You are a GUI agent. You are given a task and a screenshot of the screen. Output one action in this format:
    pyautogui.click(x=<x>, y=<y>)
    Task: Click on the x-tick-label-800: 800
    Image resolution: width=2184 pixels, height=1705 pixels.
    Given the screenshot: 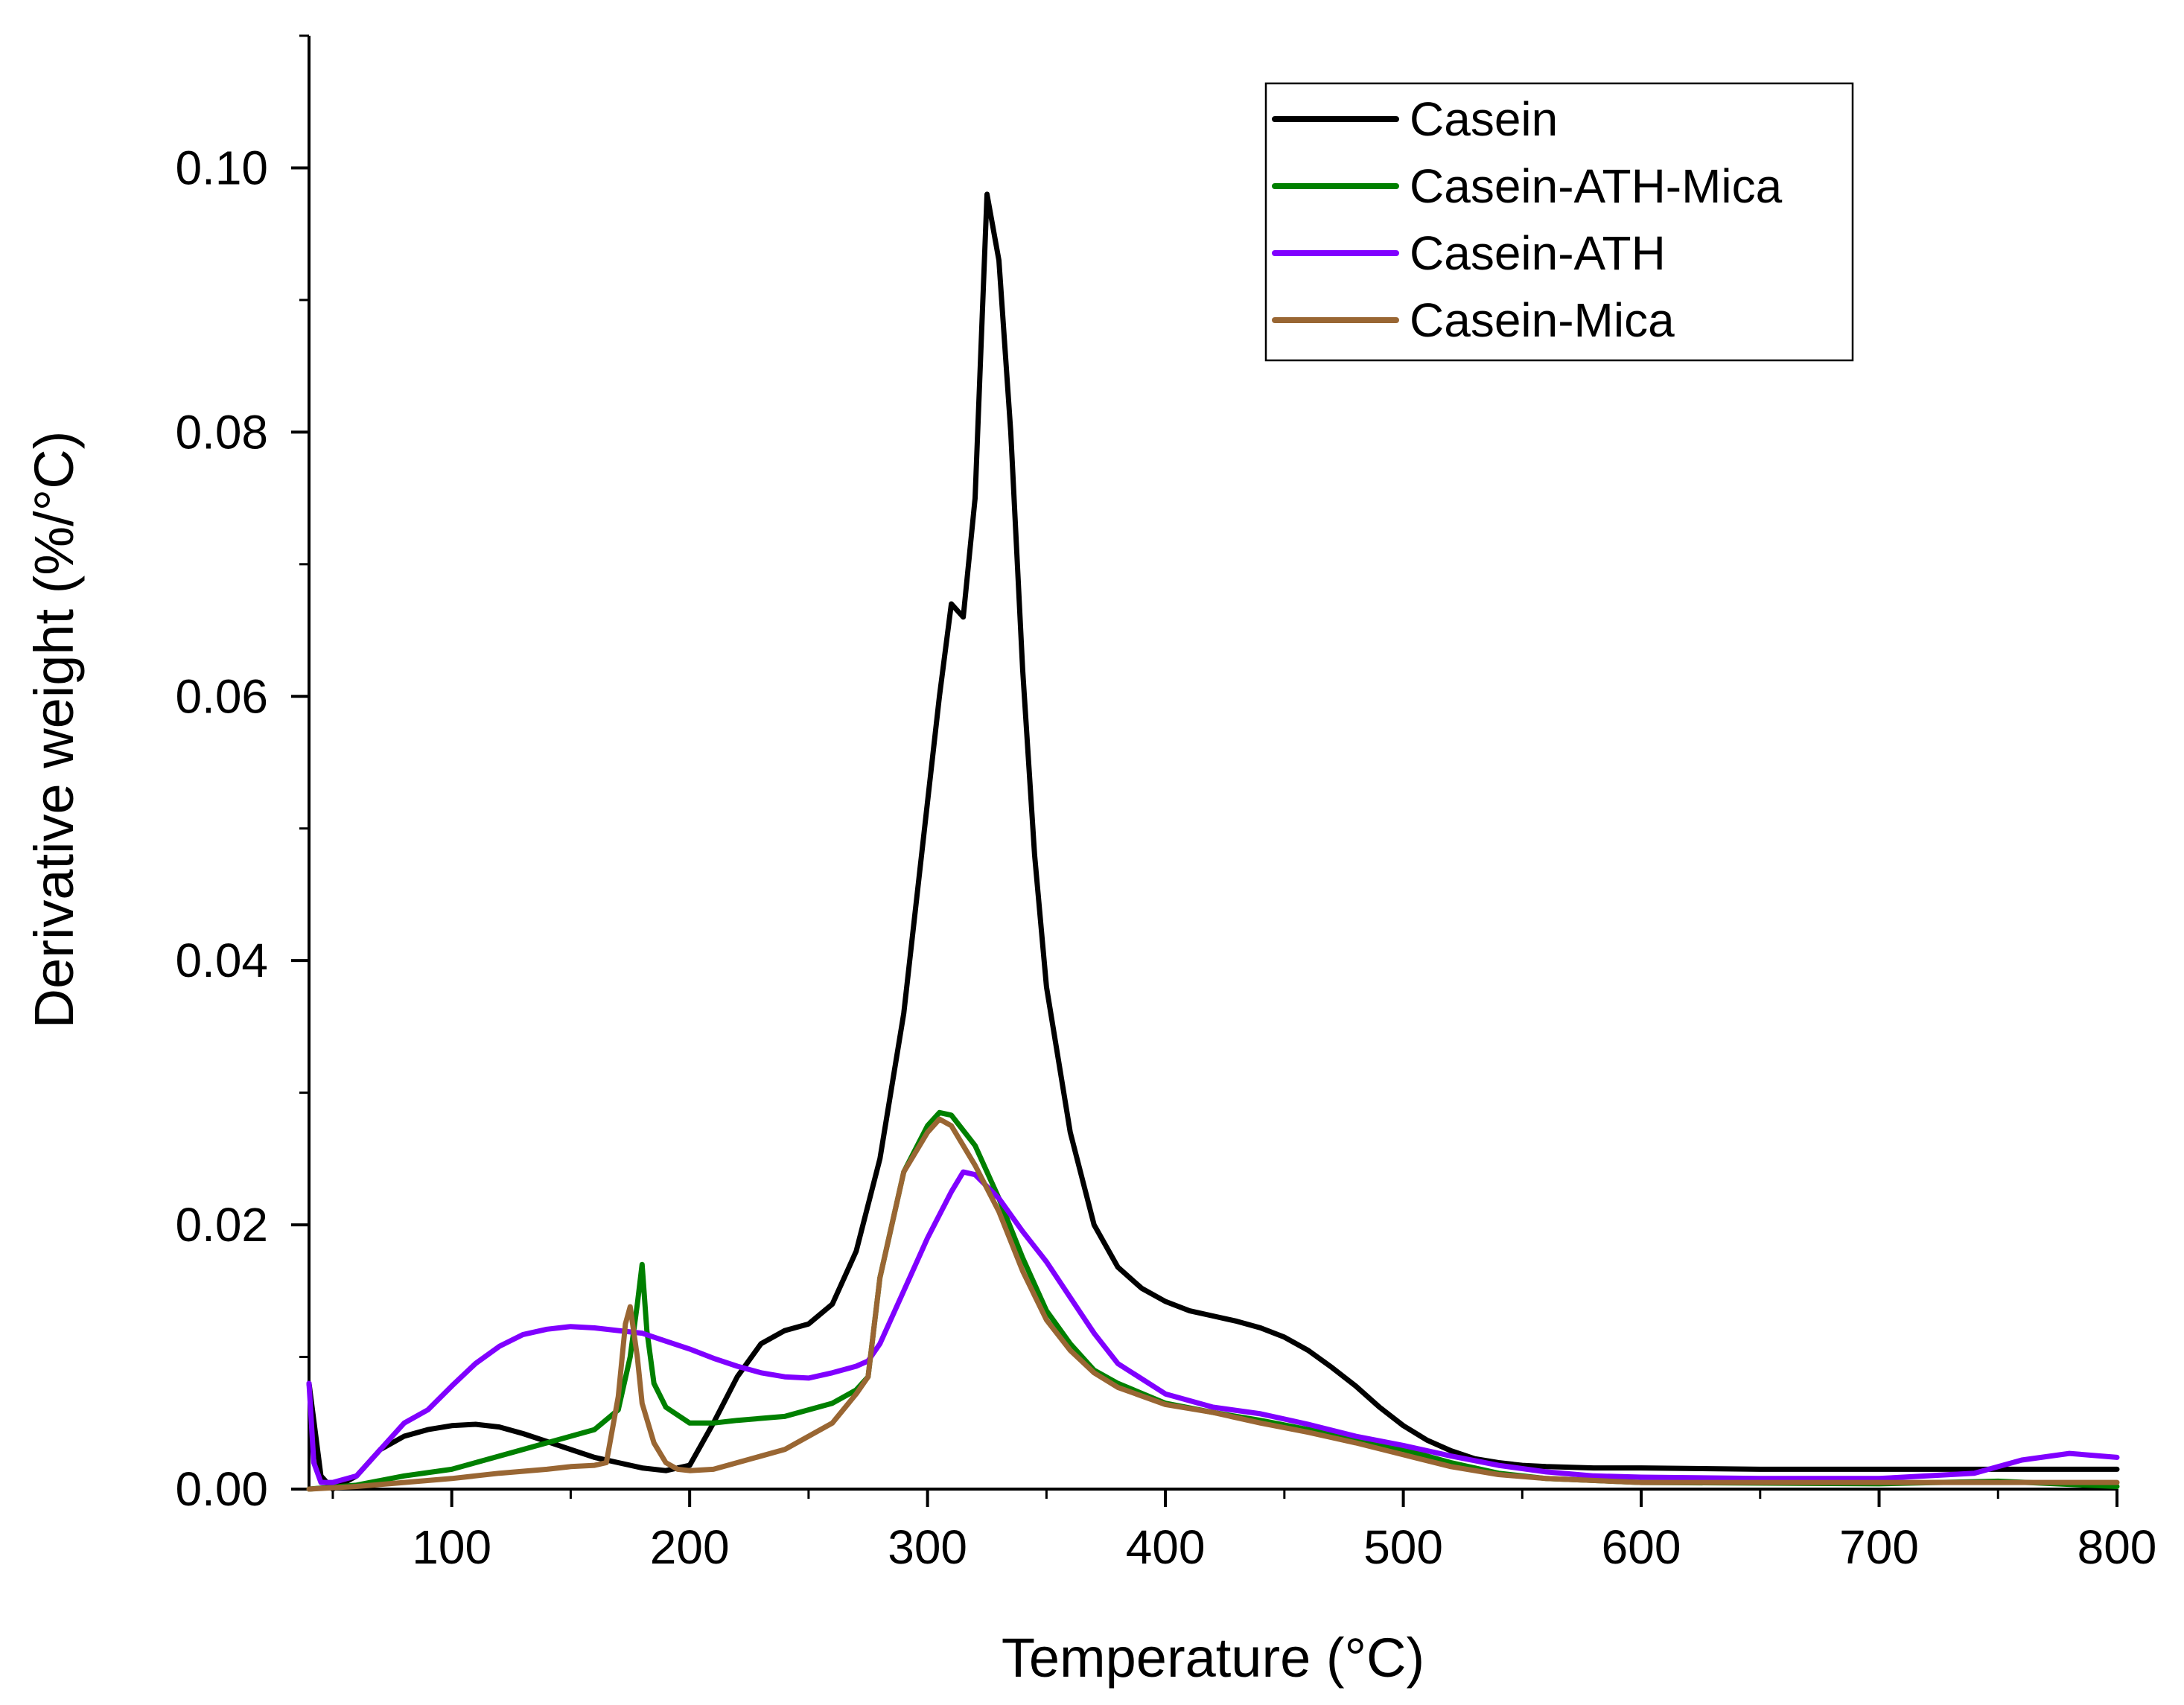 What is the action you would take?
    pyautogui.click(x=2117, y=1547)
    